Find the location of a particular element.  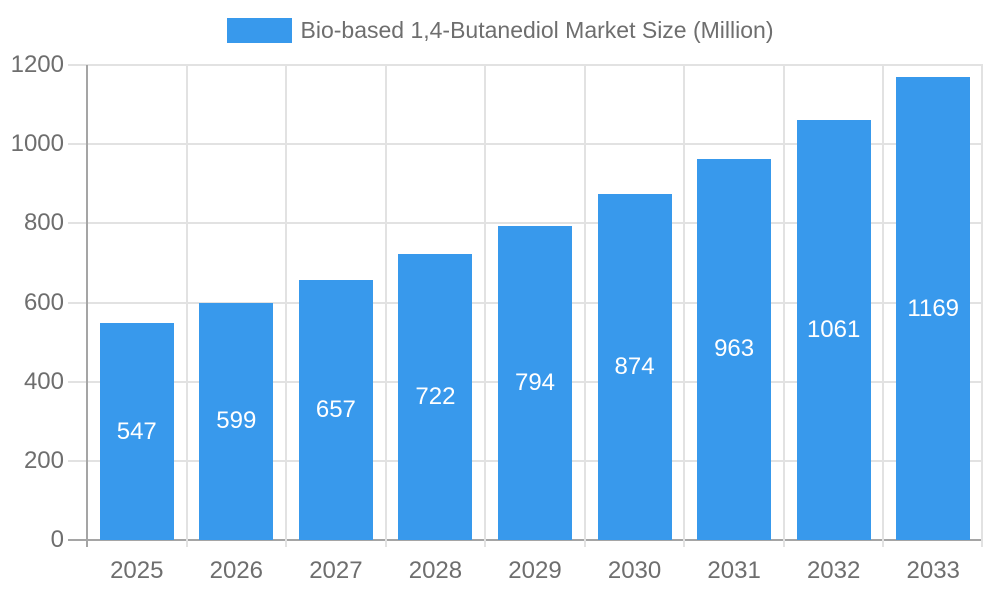

y-axis-labels: 0 200 400 600 800 1000 1200 is located at coordinates (32, 302).